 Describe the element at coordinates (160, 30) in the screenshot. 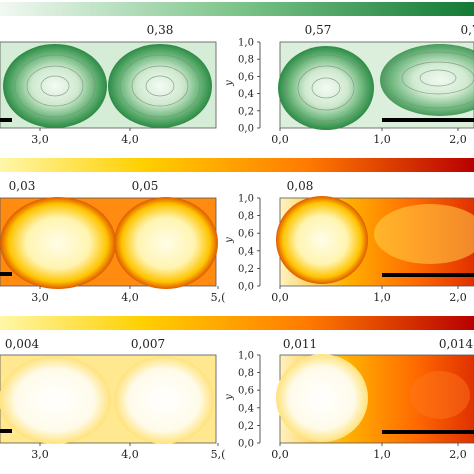

I see `colorbar-tick-label: 0,38` at that location.